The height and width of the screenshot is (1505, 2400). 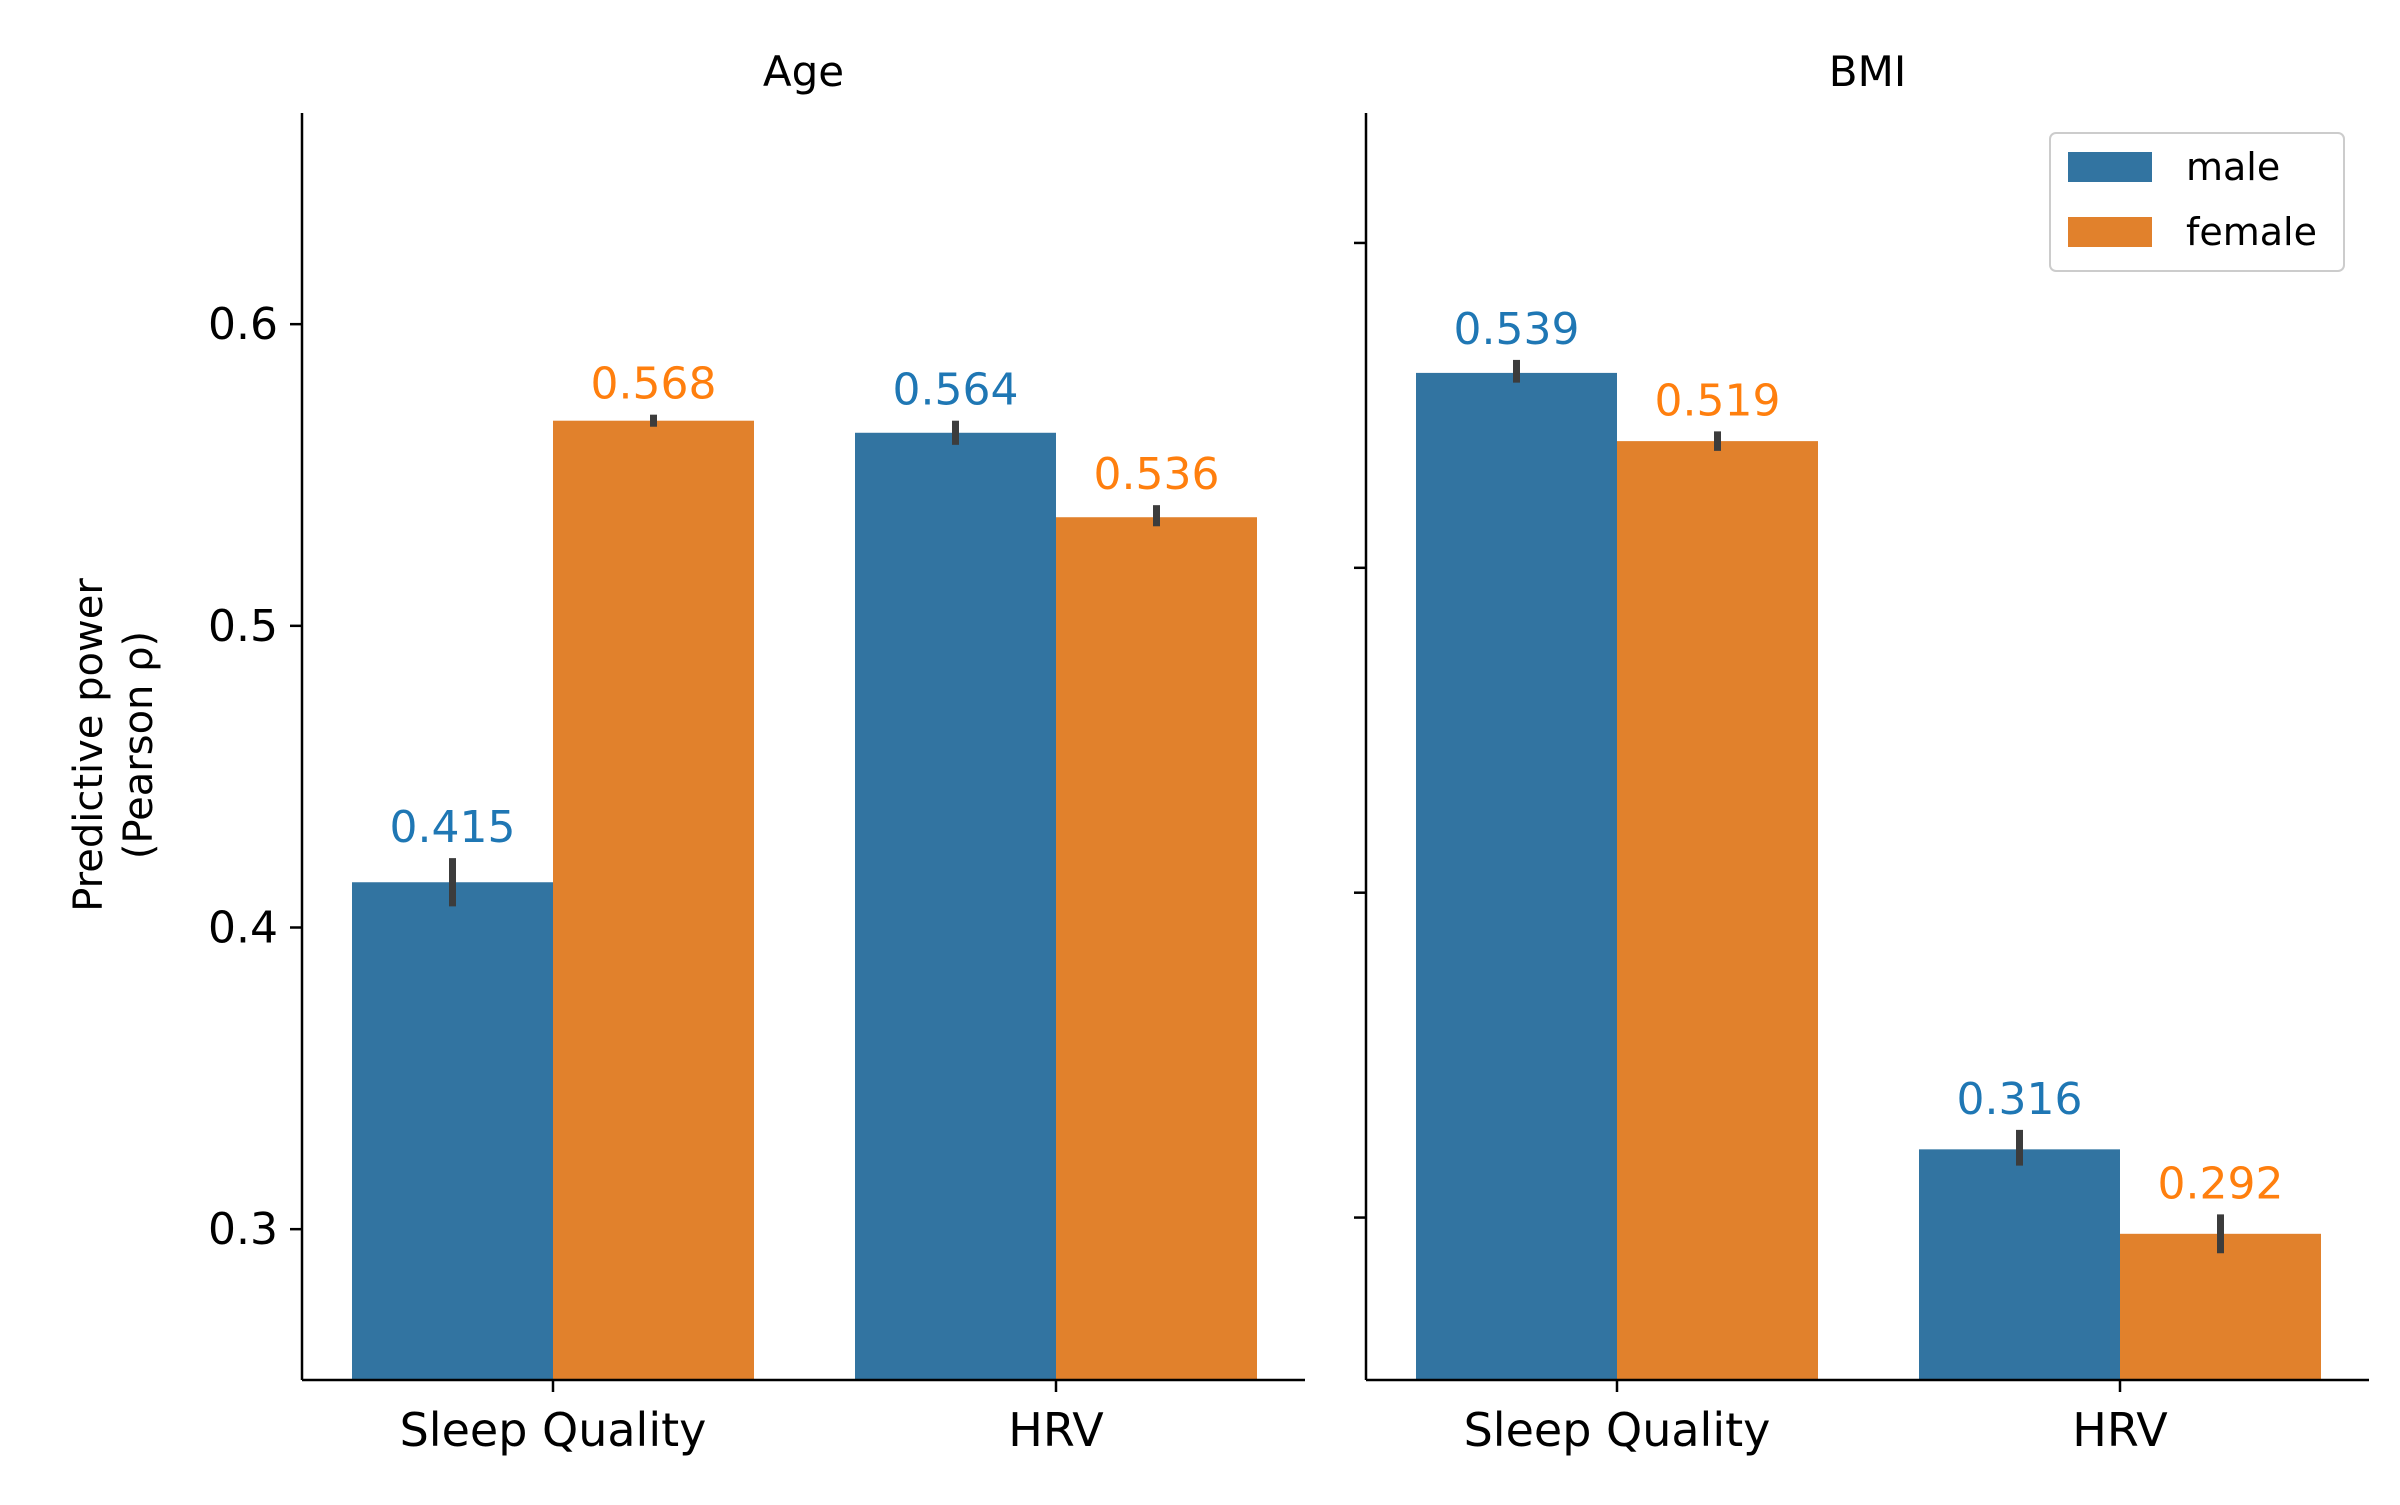 What do you see at coordinates (243, 324) in the screenshot?
I see `y-tick-label: 0.6` at bounding box center [243, 324].